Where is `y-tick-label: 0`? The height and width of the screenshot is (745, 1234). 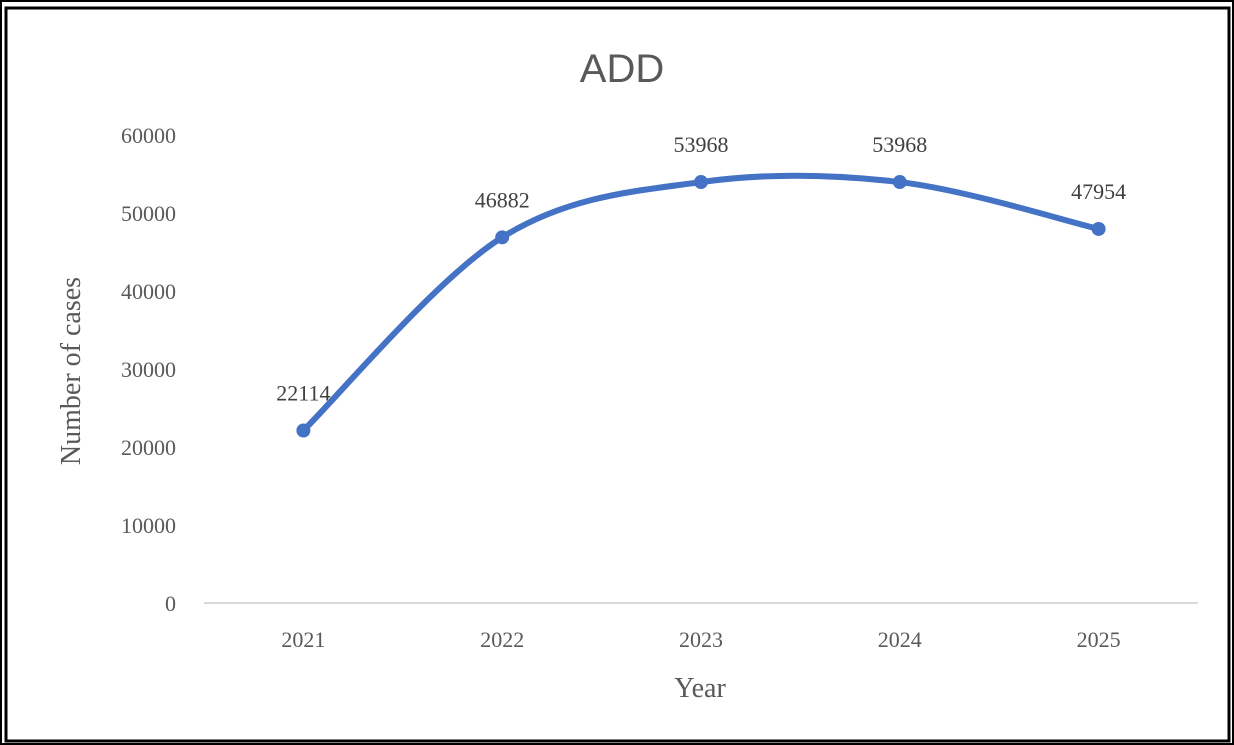
y-tick-label: 0 is located at coordinates (170, 603).